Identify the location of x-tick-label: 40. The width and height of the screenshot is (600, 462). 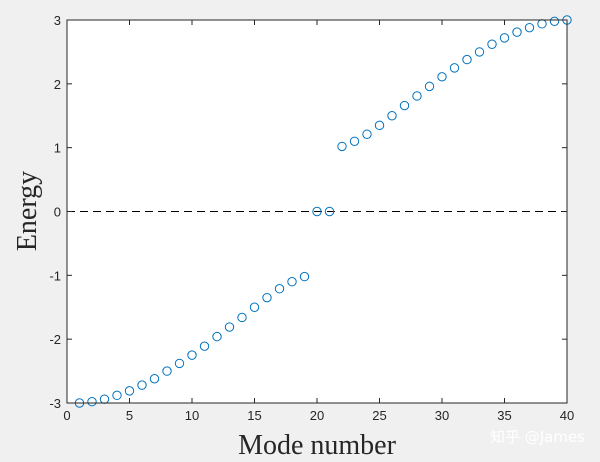
(567, 415).